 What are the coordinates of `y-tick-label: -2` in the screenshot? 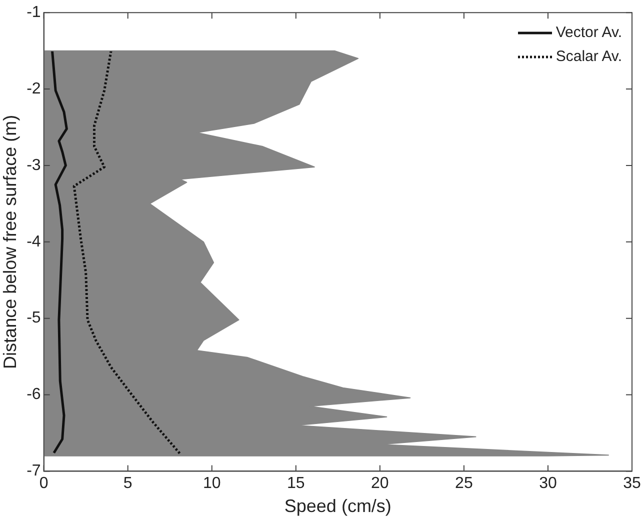 It's located at (33, 89).